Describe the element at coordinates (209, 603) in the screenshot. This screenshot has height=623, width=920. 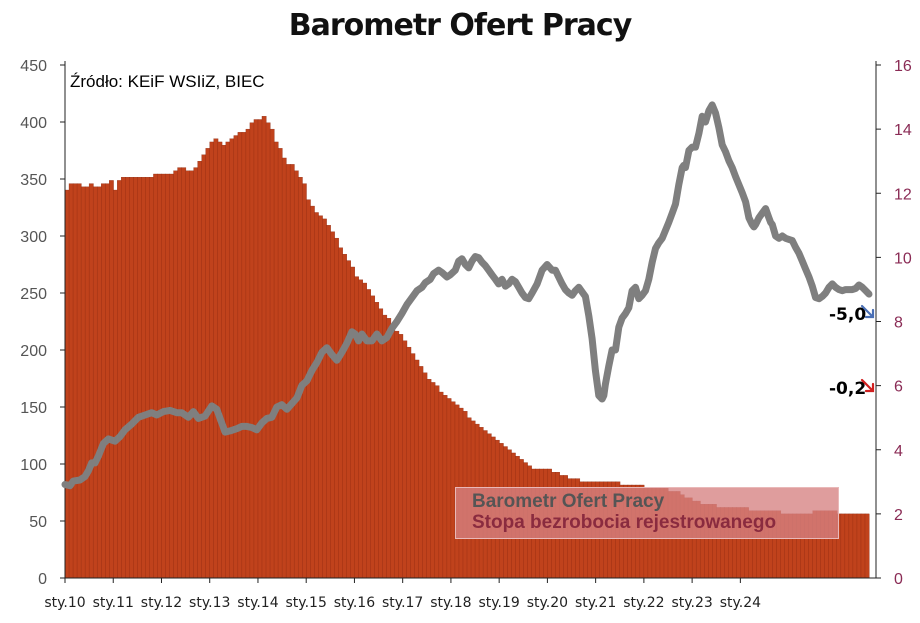
I see `x-tick-label: sty.13` at that location.